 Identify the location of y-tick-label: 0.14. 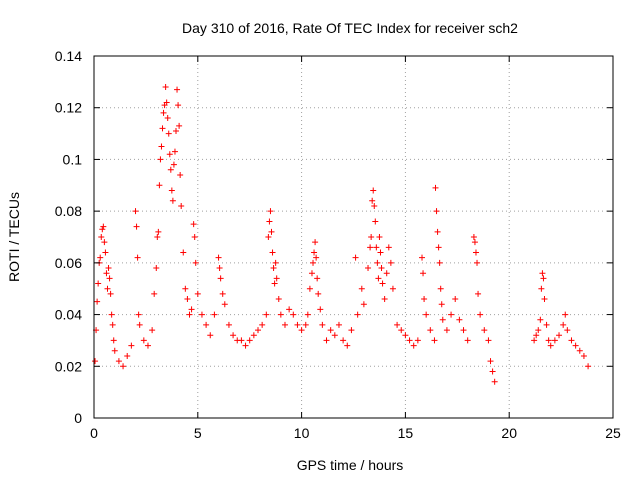
(68, 56).